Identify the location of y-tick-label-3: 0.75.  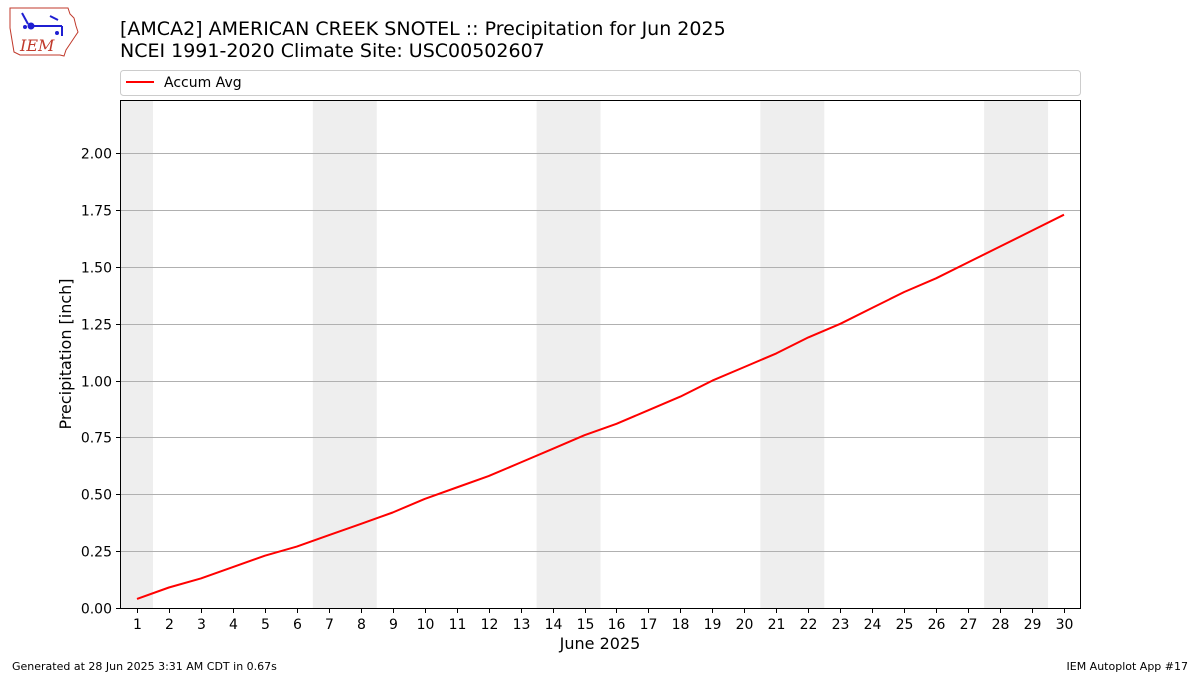
(96, 439).